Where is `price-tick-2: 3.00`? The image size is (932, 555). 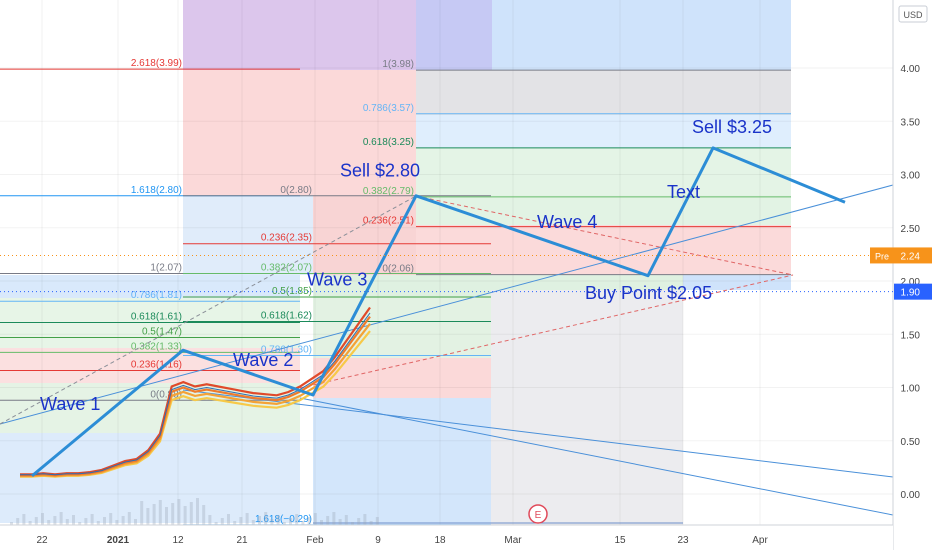
price-tick-2: 3.00 is located at coordinates (911, 176).